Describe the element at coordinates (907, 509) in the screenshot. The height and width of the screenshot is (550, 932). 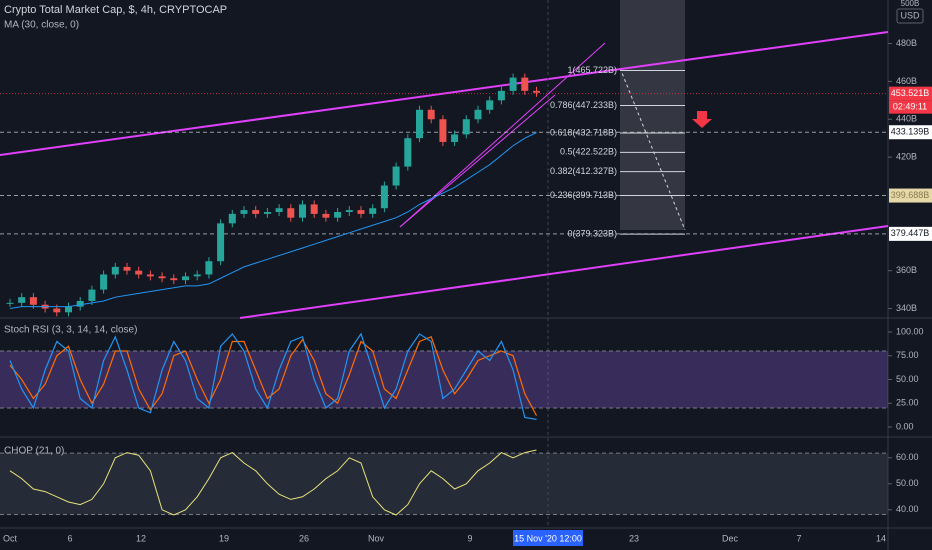
I see `y-tick-label: 40.00` at that location.